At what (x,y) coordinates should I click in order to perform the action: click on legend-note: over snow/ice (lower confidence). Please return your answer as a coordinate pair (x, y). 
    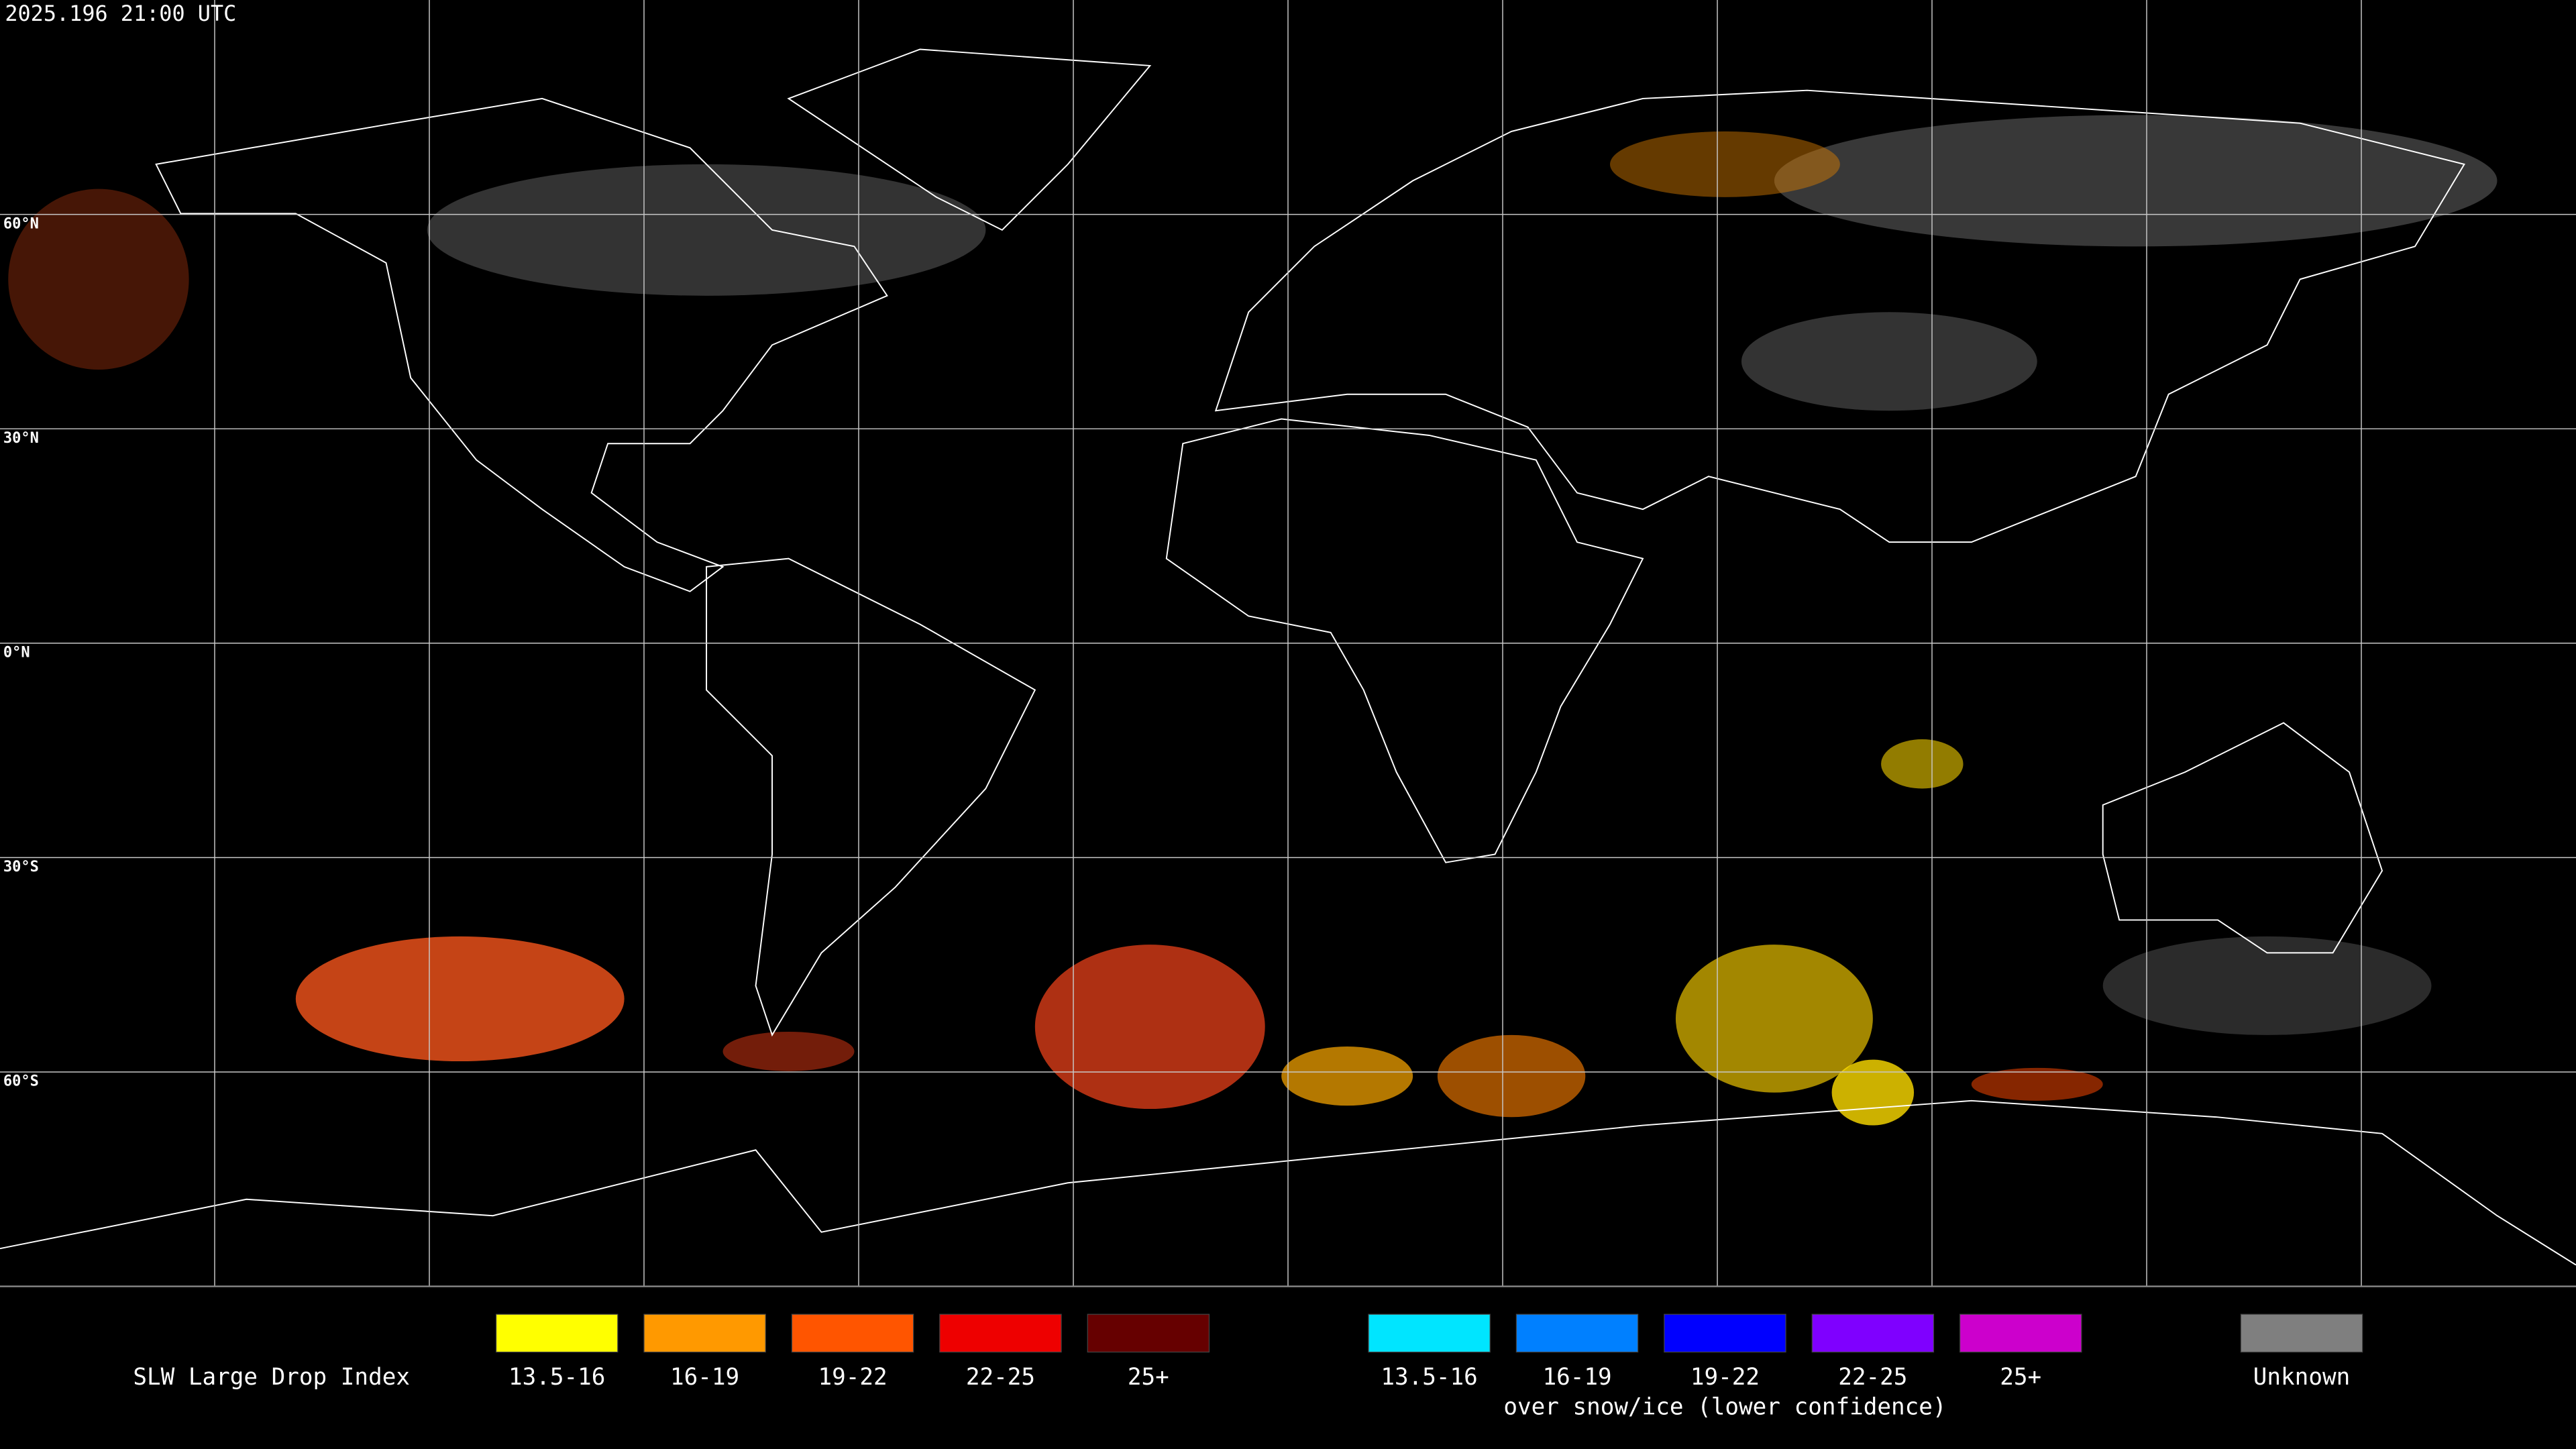
    Looking at the image, I should click on (1724, 1406).